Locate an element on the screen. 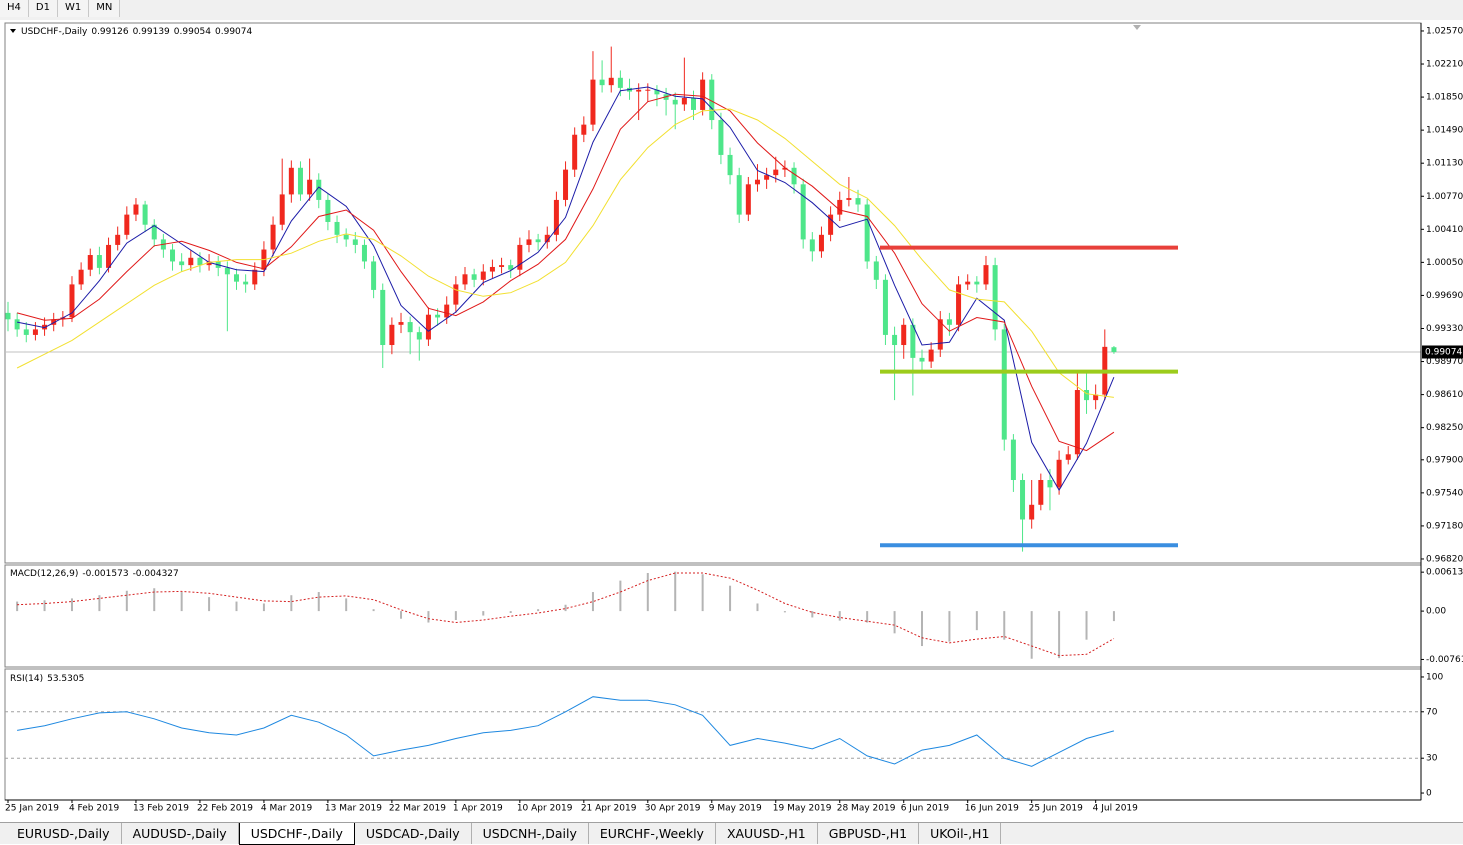 This screenshot has height=845, width=1463. timeframe-button: D1 is located at coordinates (43, 8).